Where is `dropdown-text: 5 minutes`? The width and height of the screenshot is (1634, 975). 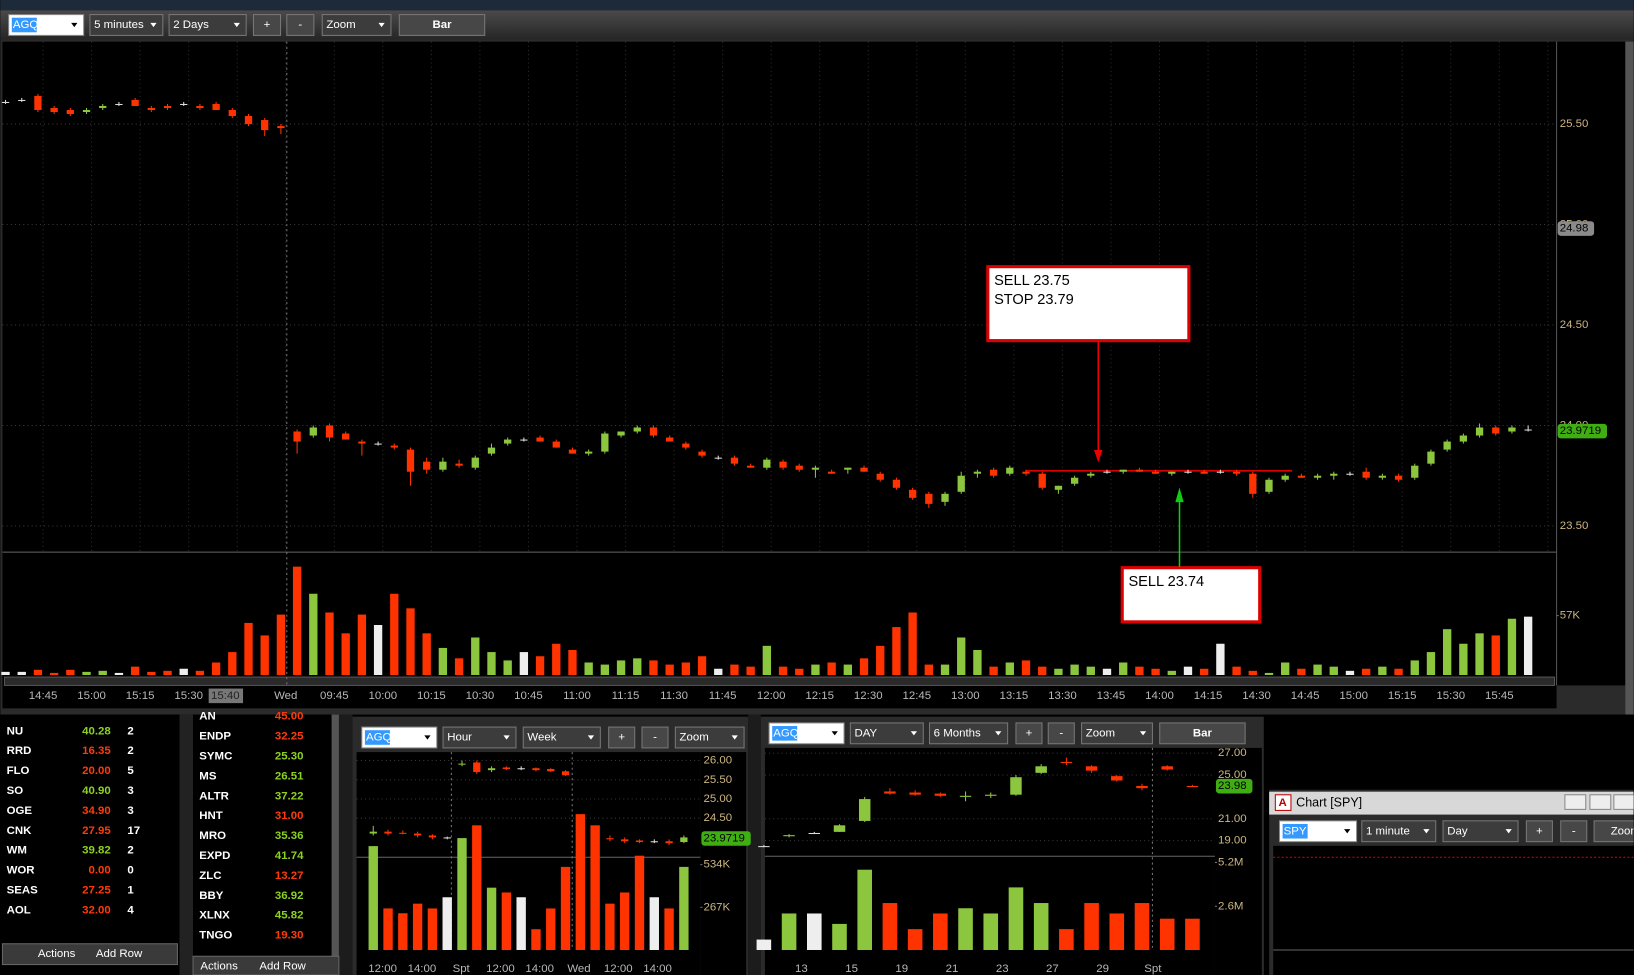 dropdown-text: 5 minutes is located at coordinates (119, 25).